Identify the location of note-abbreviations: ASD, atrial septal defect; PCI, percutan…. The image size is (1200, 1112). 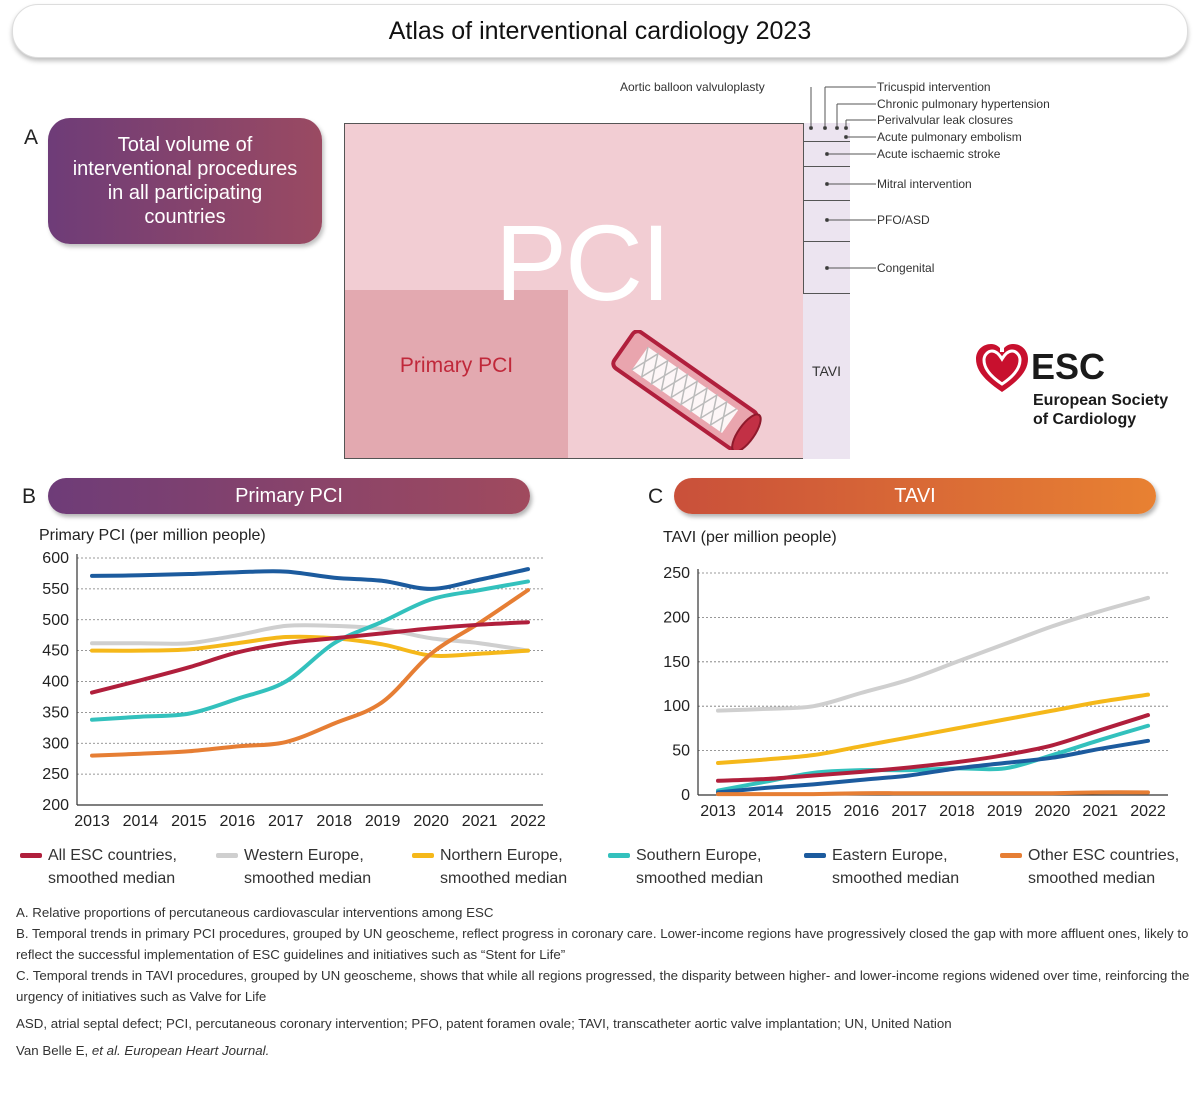
(484, 1023).